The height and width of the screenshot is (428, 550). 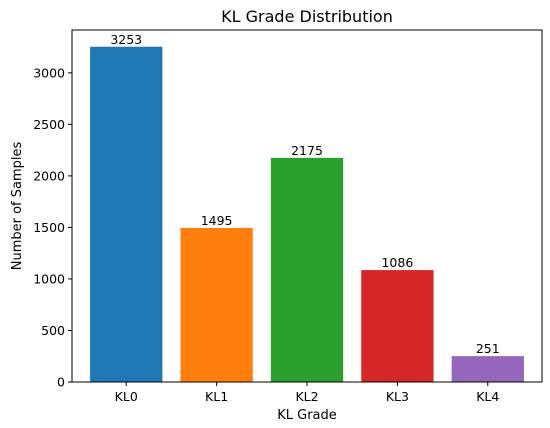 I want to click on x-tick-label-kl1: KL1, so click(x=216, y=396).